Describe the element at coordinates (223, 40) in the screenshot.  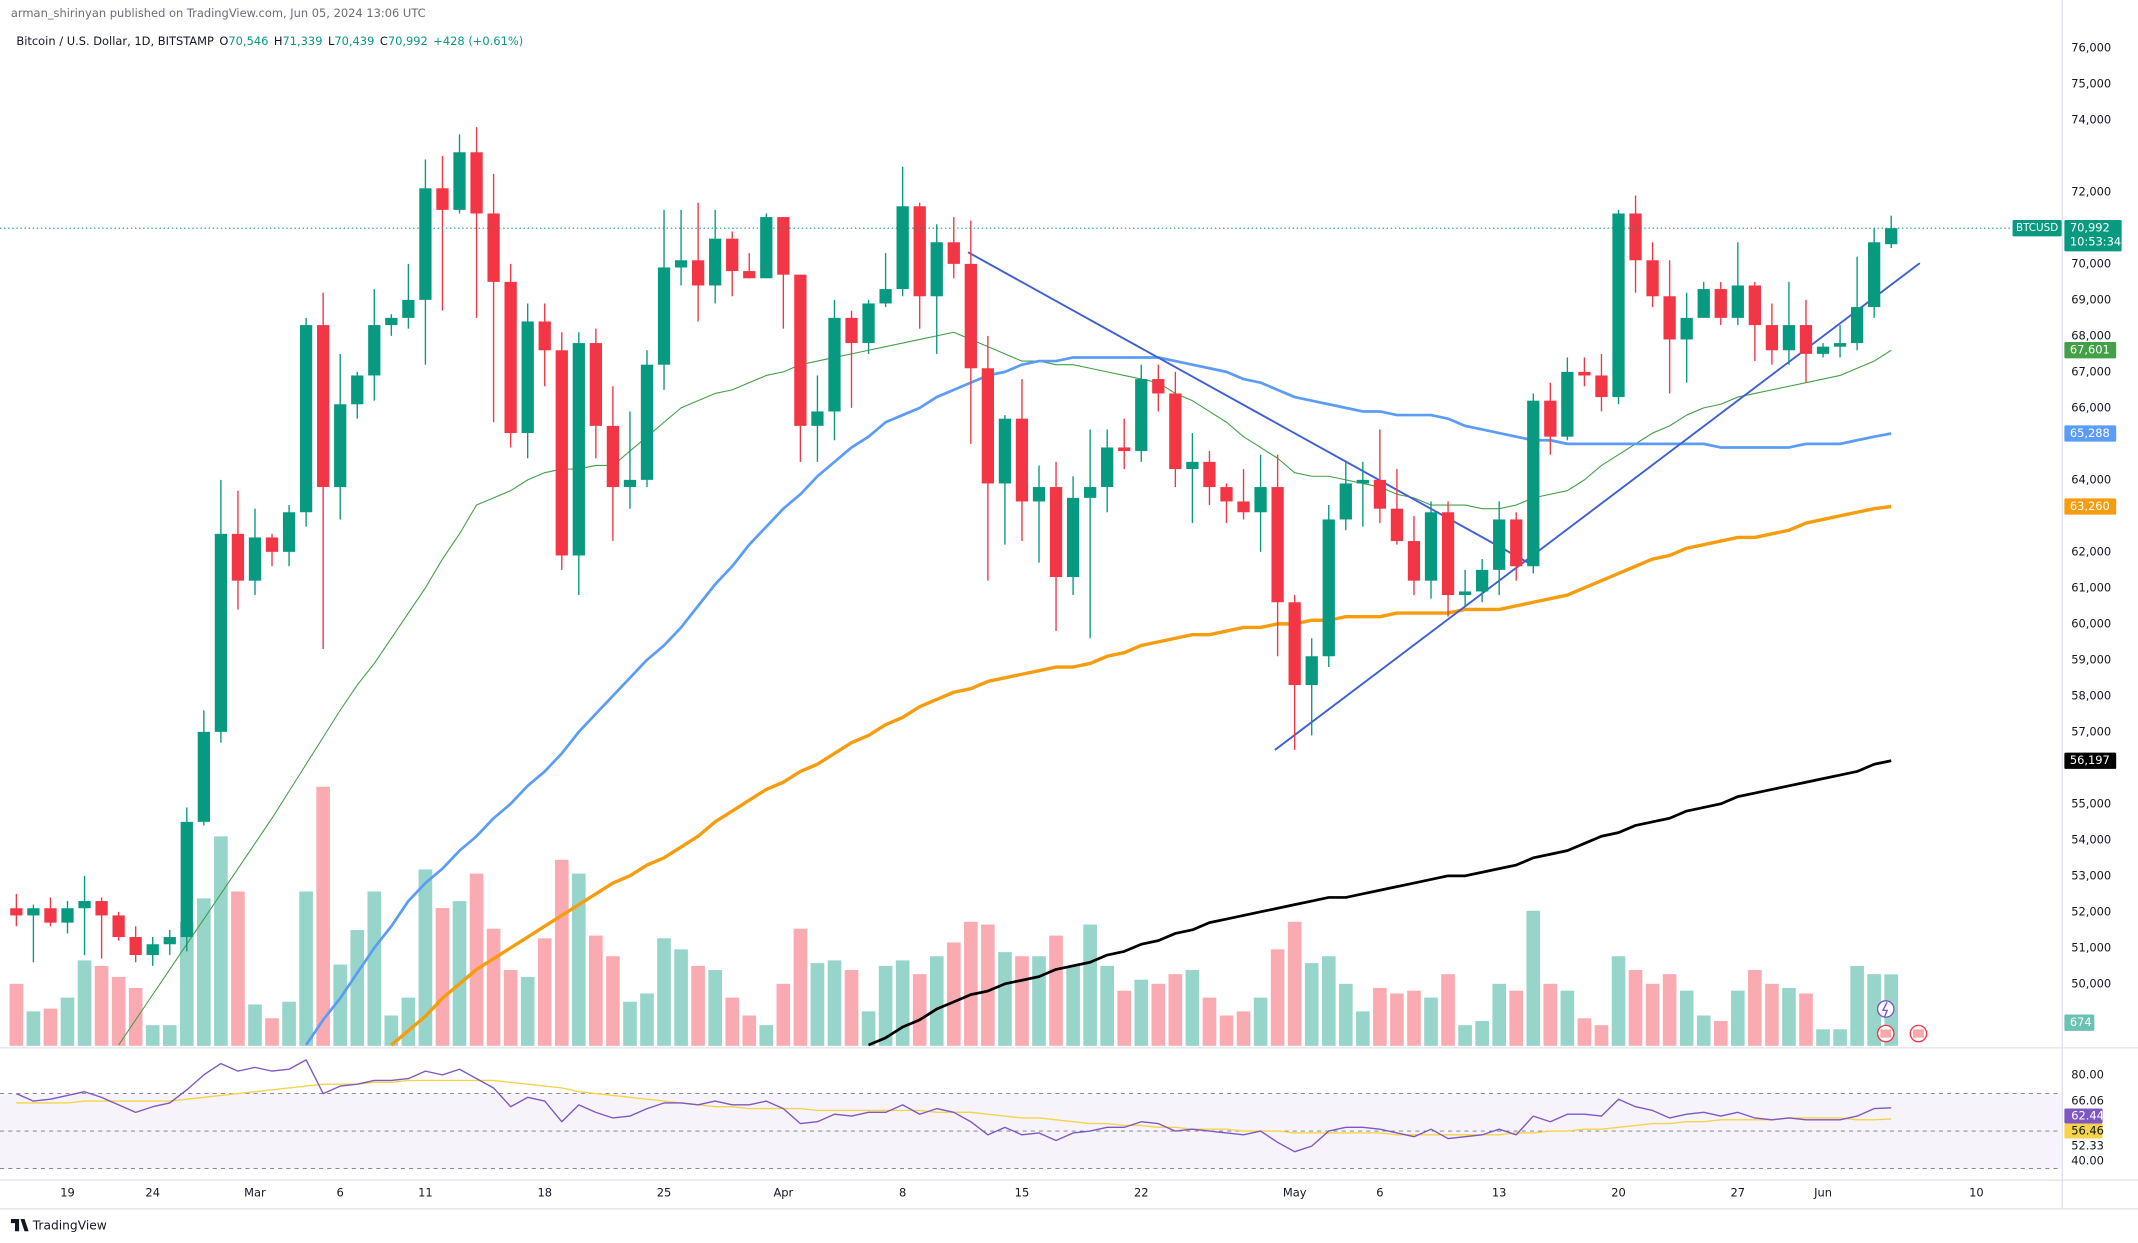
I see `ohlc-field-label: O` at that location.